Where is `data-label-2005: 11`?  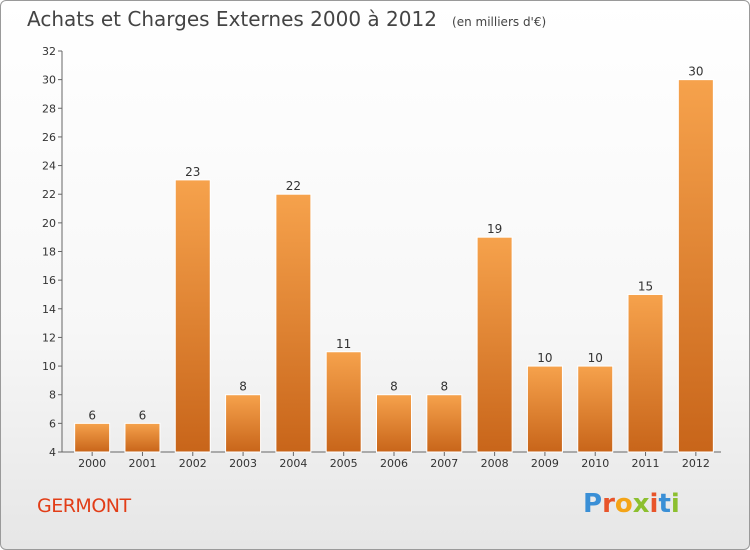 data-label-2005: 11 is located at coordinates (343, 344).